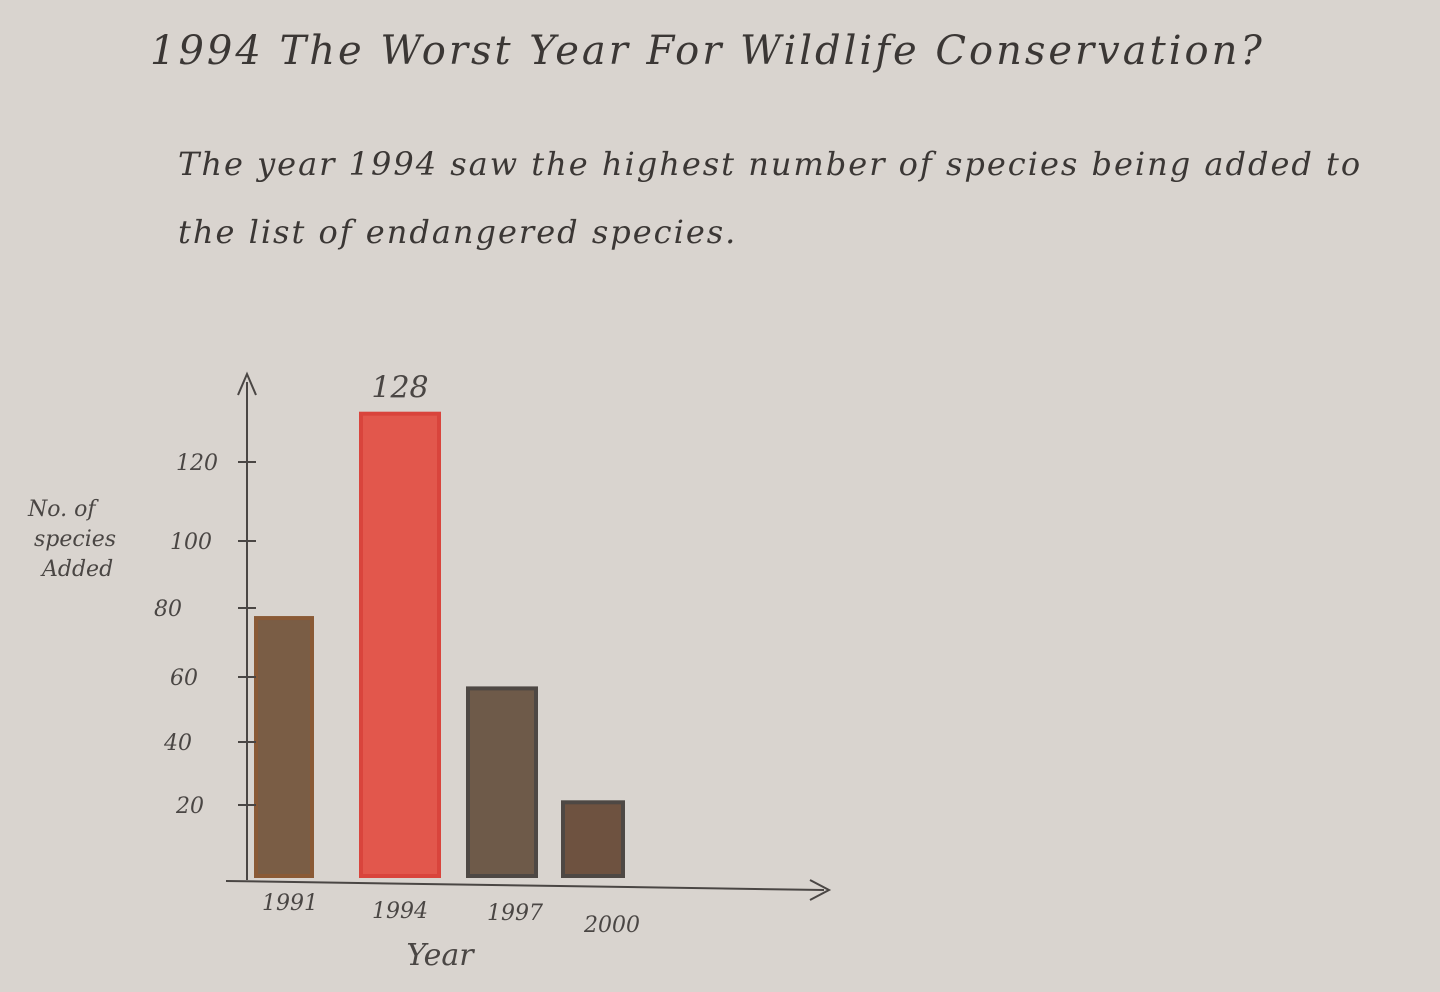 Image resolution: width=1440 pixels, height=992 pixels. What do you see at coordinates (284, 747) in the screenshot?
I see `bar-1991` at bounding box center [284, 747].